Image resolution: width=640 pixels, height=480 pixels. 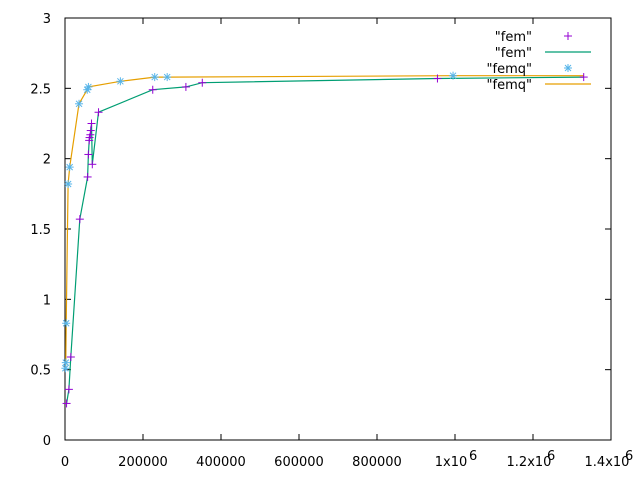 I want to click on x-tick-label: 400000, so click(x=221, y=462).